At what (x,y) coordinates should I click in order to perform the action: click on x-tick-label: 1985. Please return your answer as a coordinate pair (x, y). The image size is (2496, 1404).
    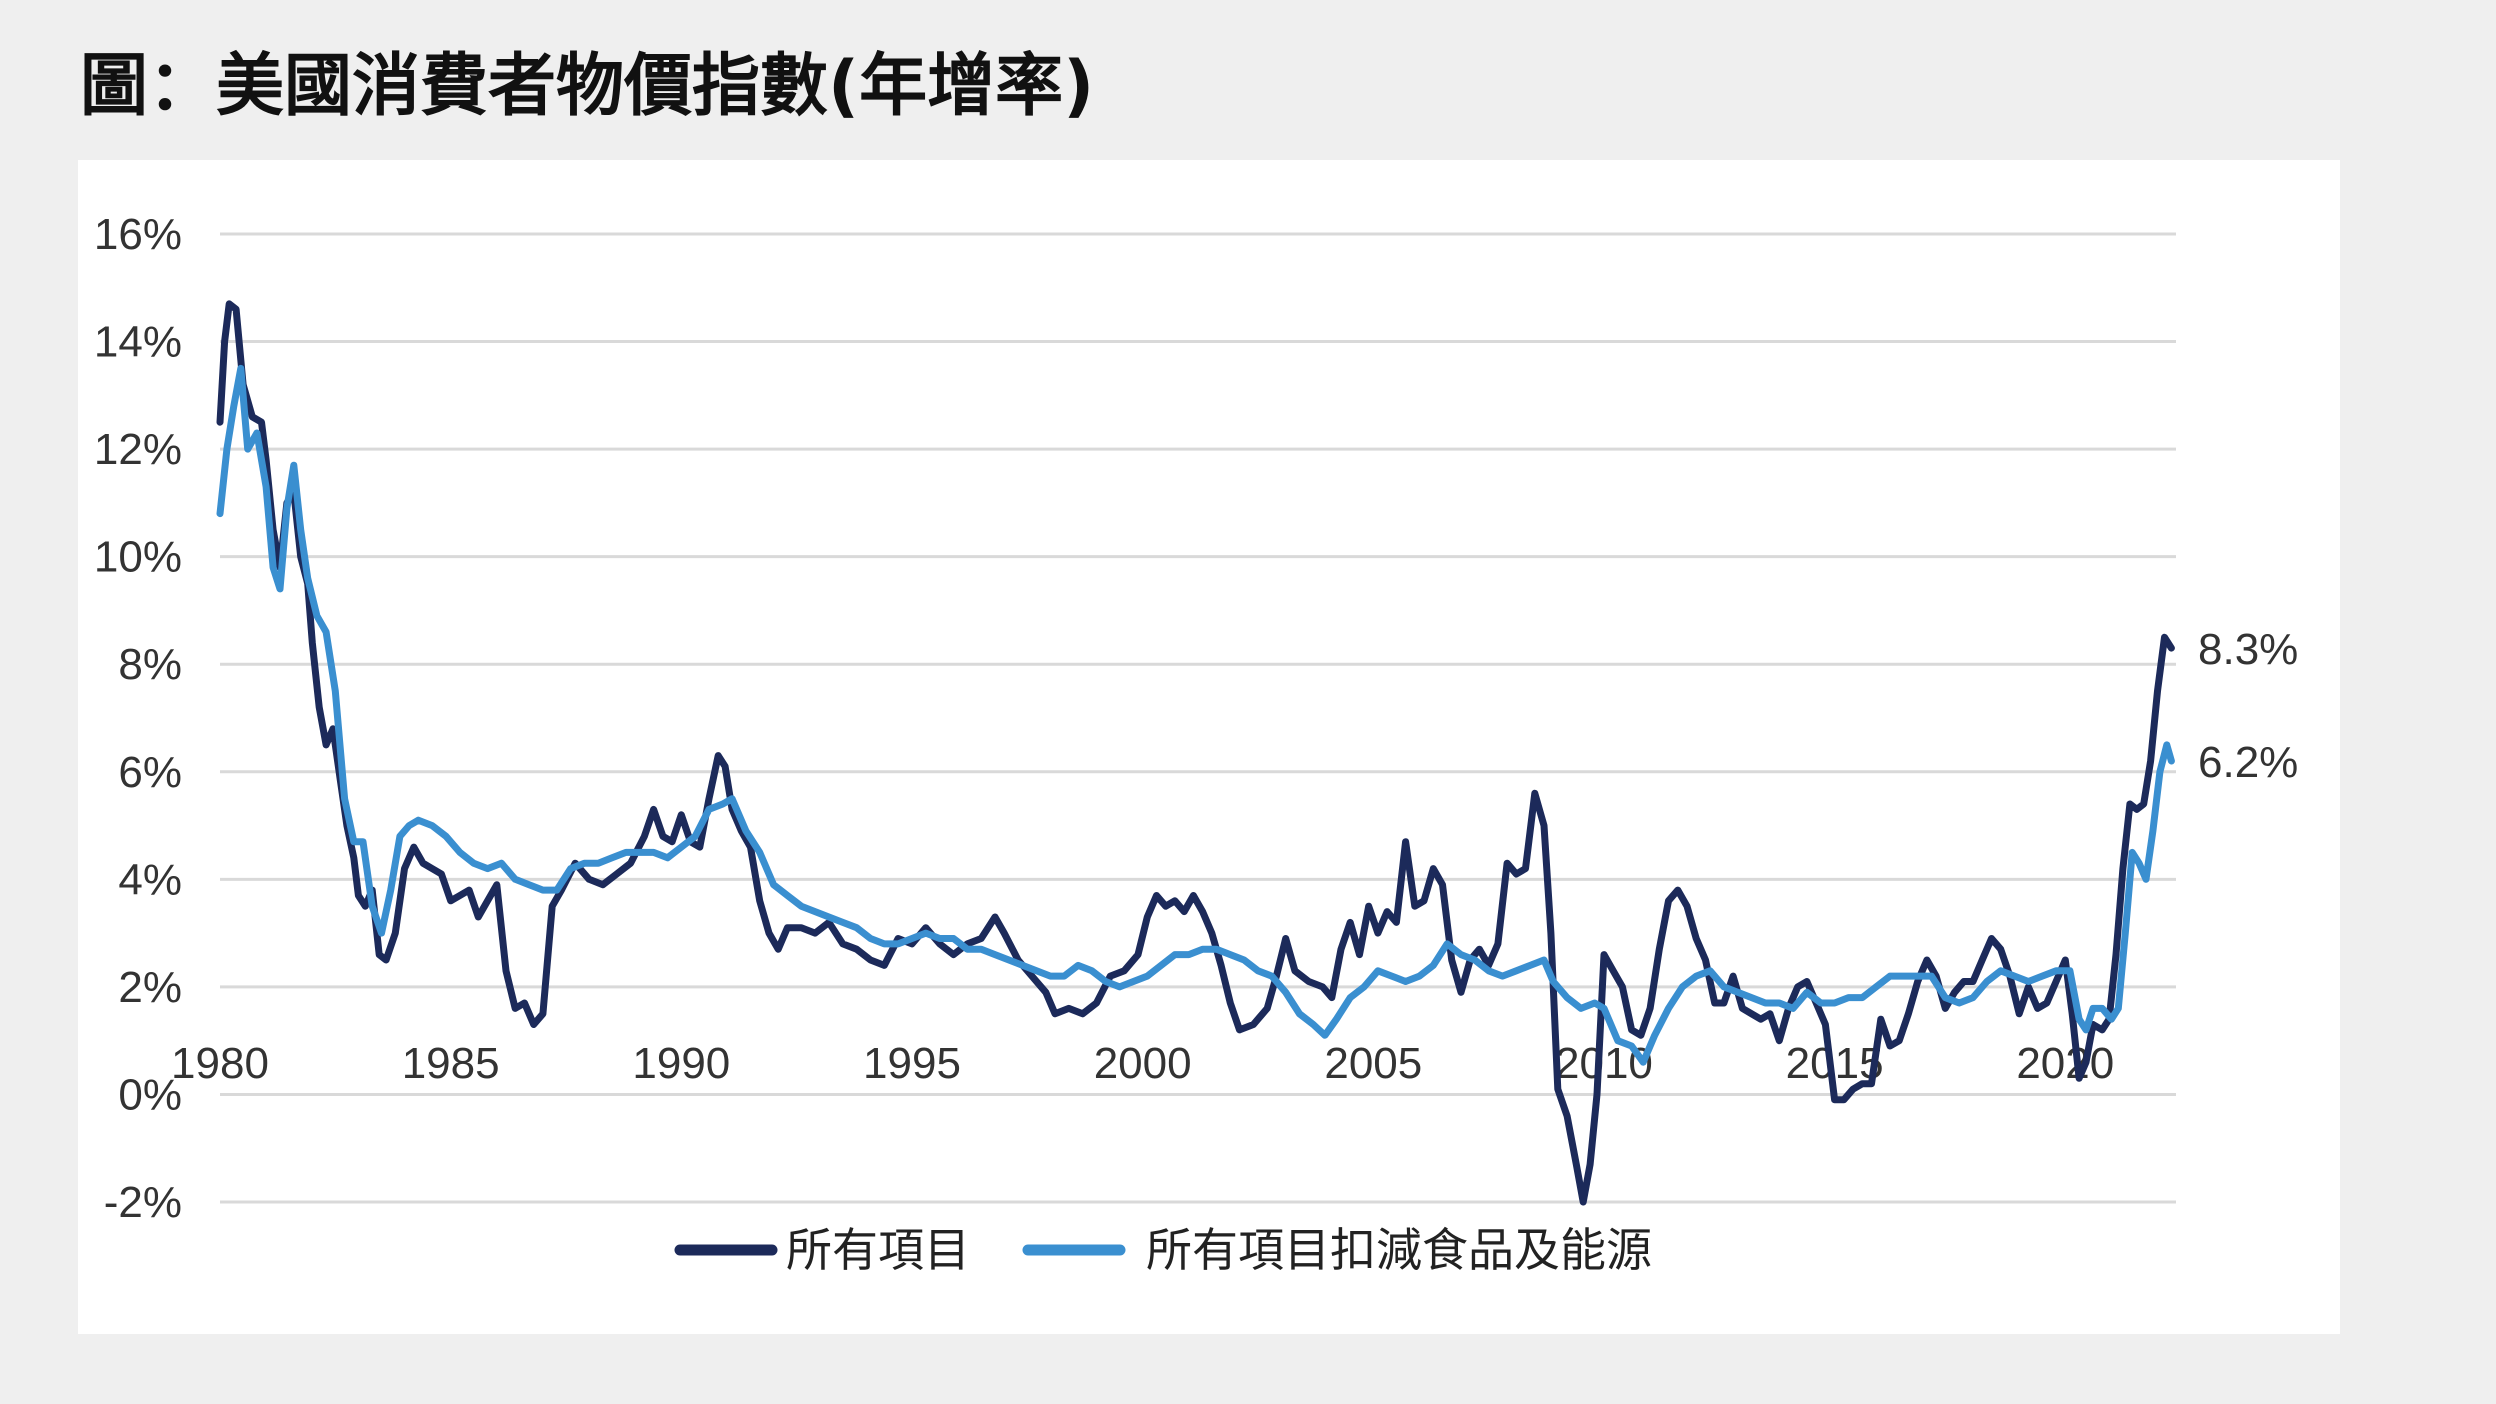
    Looking at the image, I should click on (451, 1063).